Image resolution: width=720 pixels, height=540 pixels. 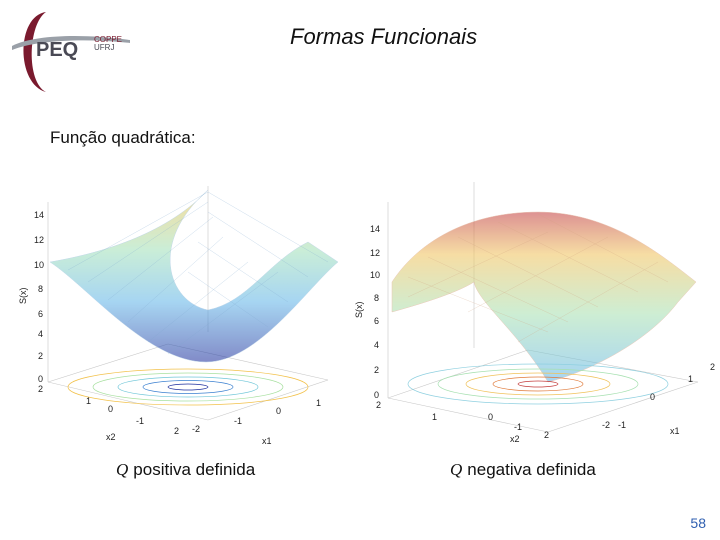 I want to click on slide-title: Formas Funcionais, so click(x=384, y=36).